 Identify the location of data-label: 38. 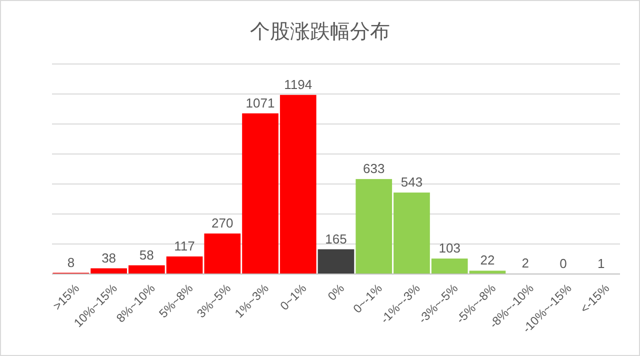
(109, 258).